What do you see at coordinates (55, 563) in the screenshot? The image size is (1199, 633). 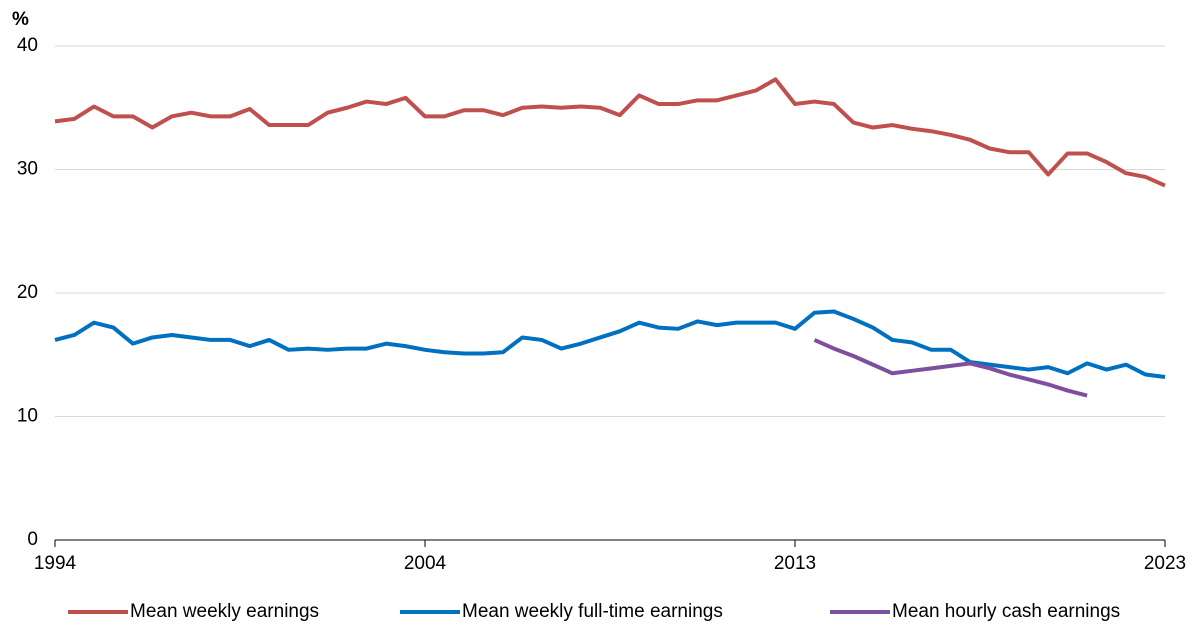 I see `x-tick-label: 1994` at bounding box center [55, 563].